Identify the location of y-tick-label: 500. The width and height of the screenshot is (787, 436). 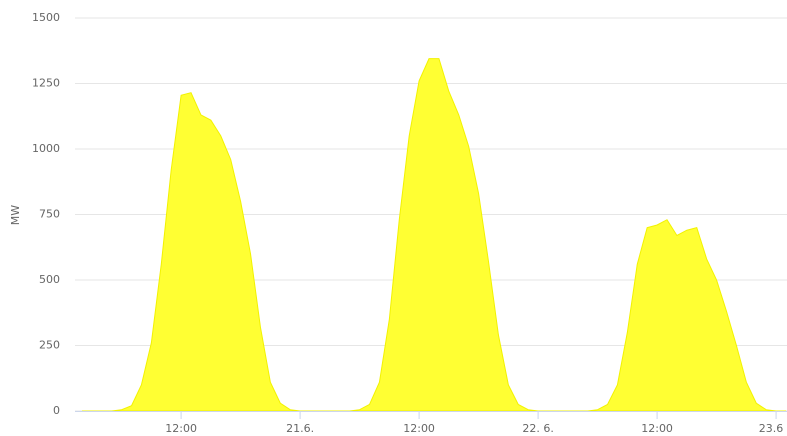
(49, 279).